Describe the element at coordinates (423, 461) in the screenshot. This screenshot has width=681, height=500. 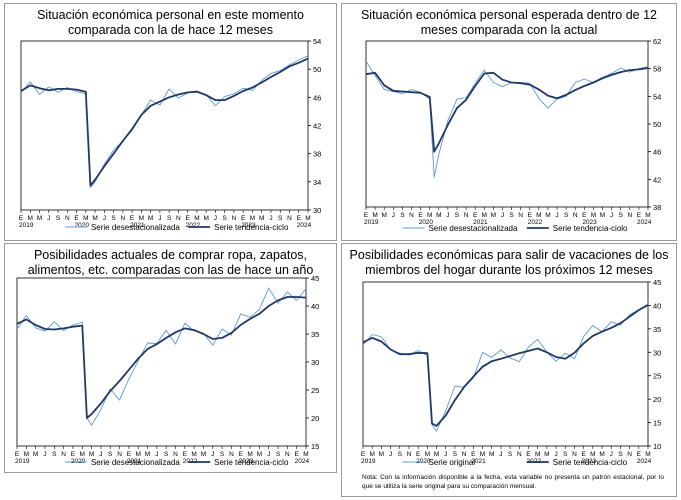
I see `x-year-label: 2020` at that location.